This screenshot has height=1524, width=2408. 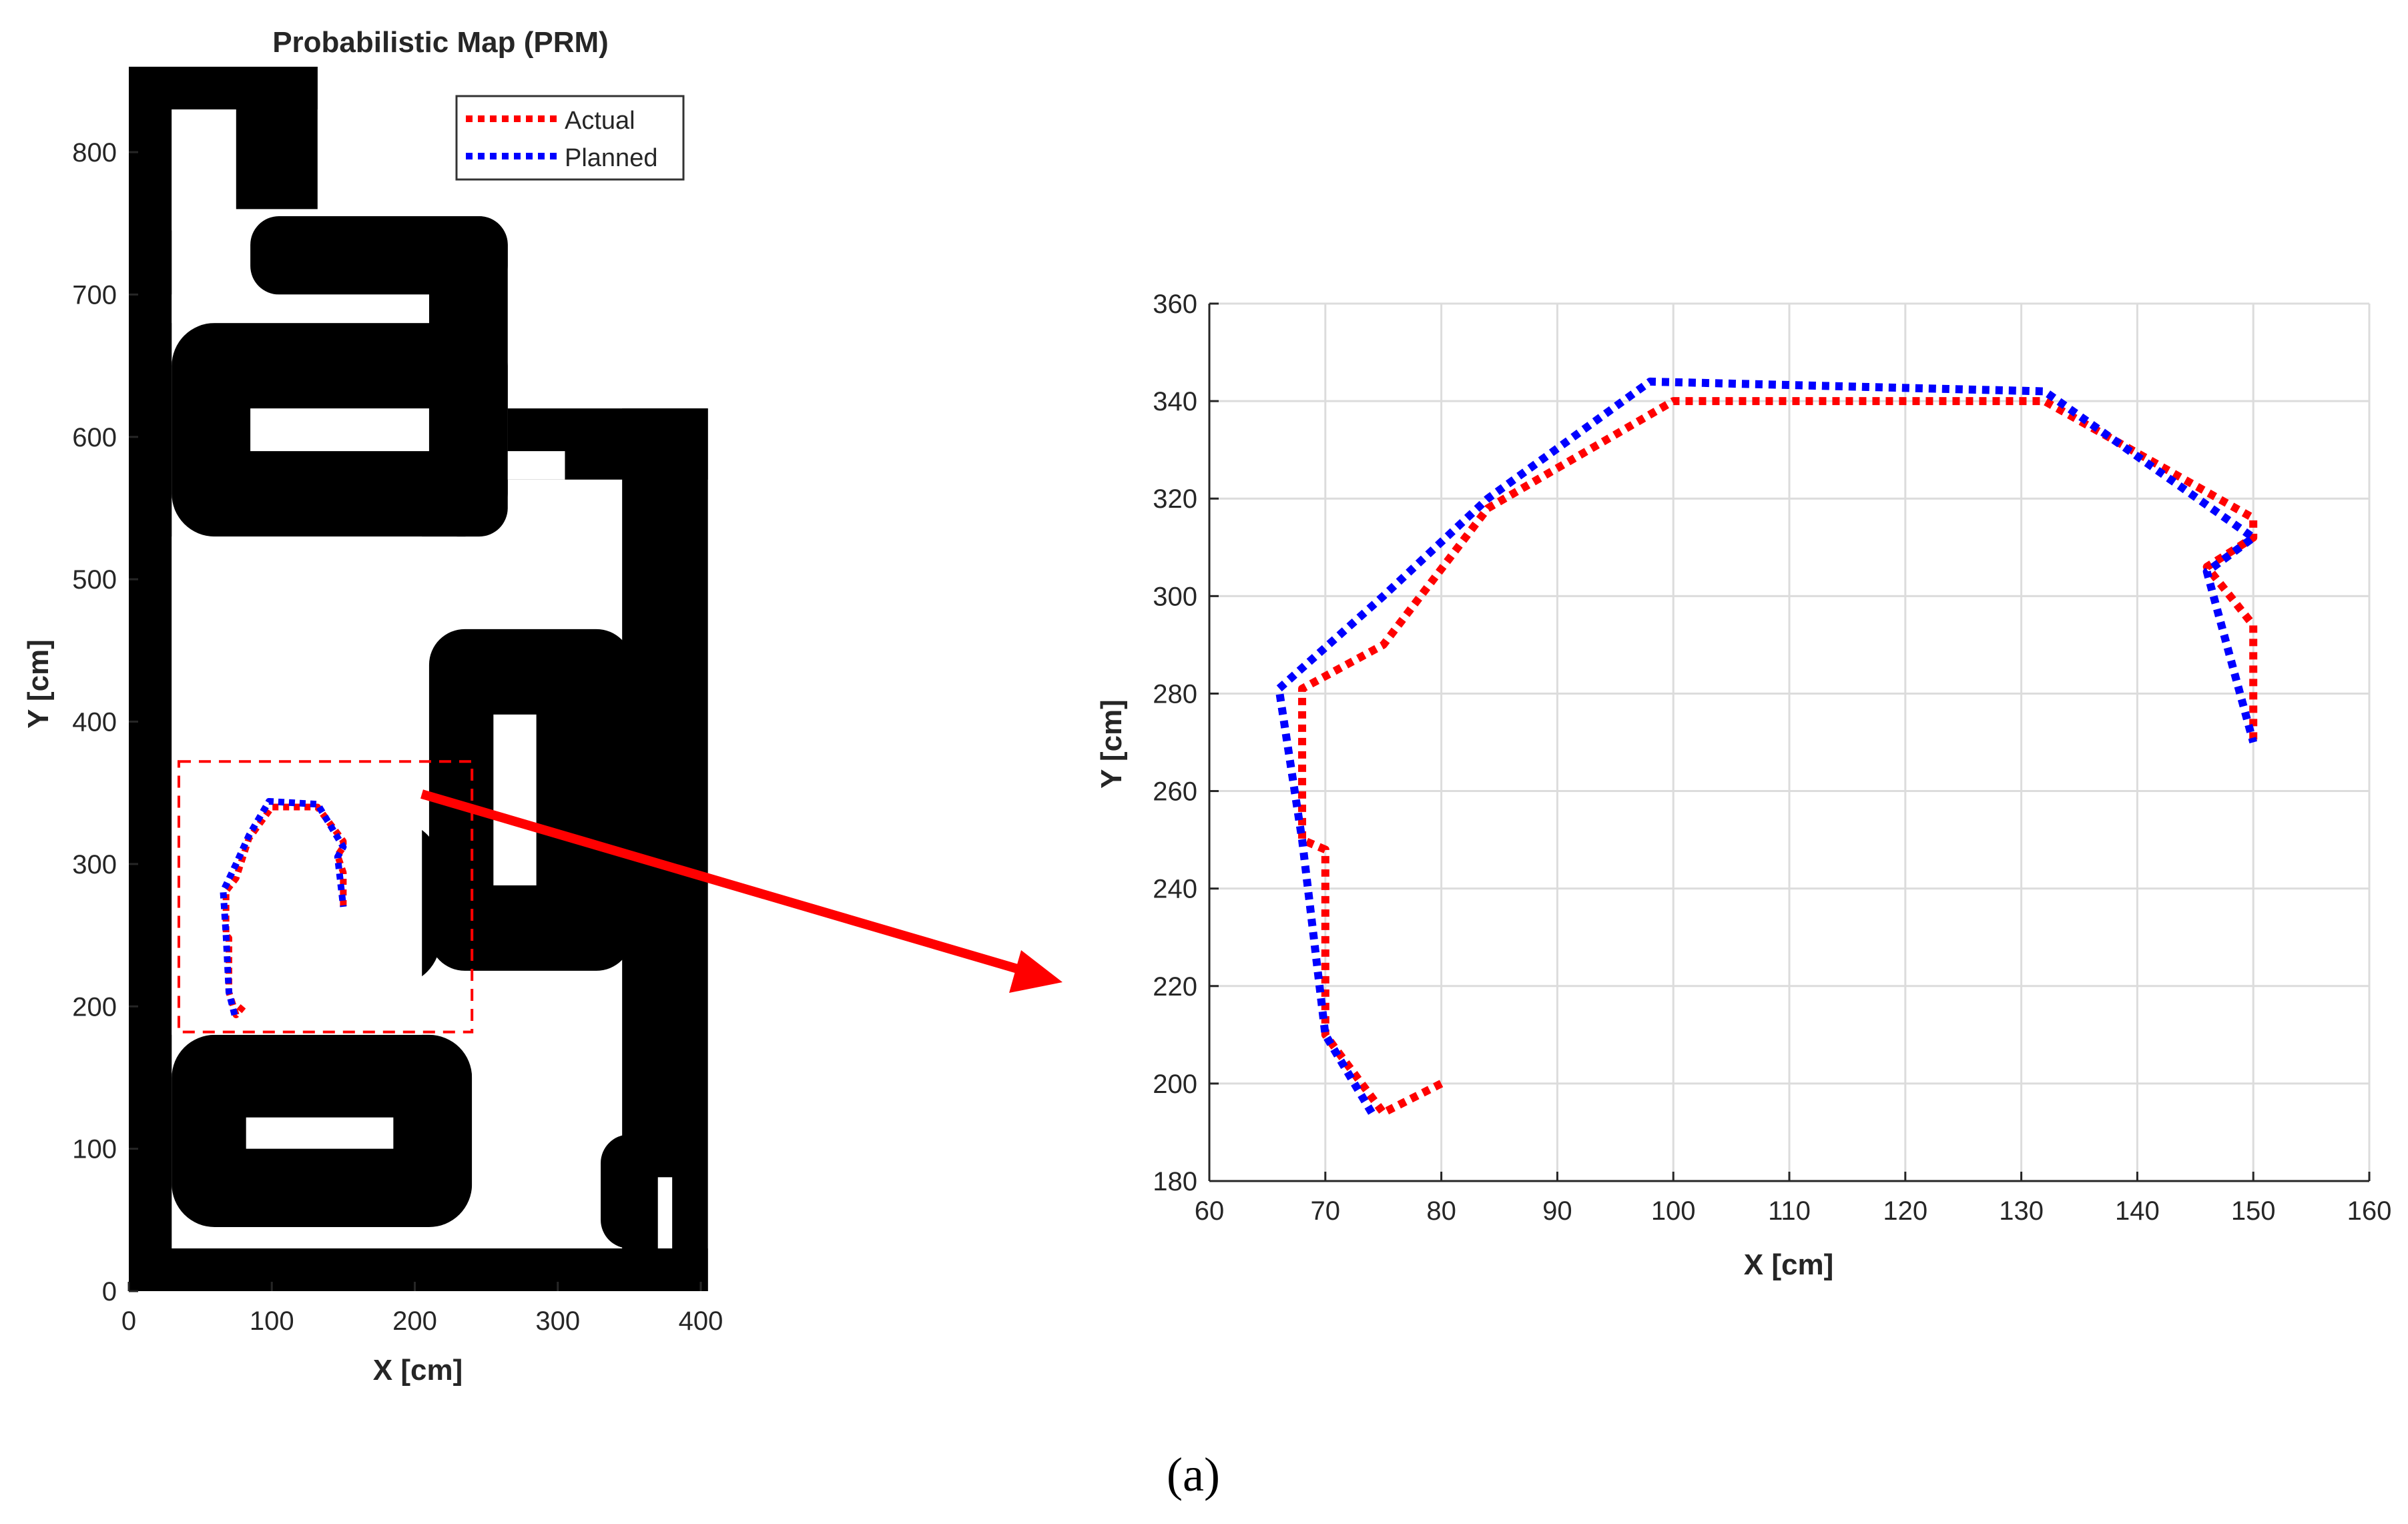 I want to click on chart-title: Probabilistic Map (PRM), so click(x=440, y=42).